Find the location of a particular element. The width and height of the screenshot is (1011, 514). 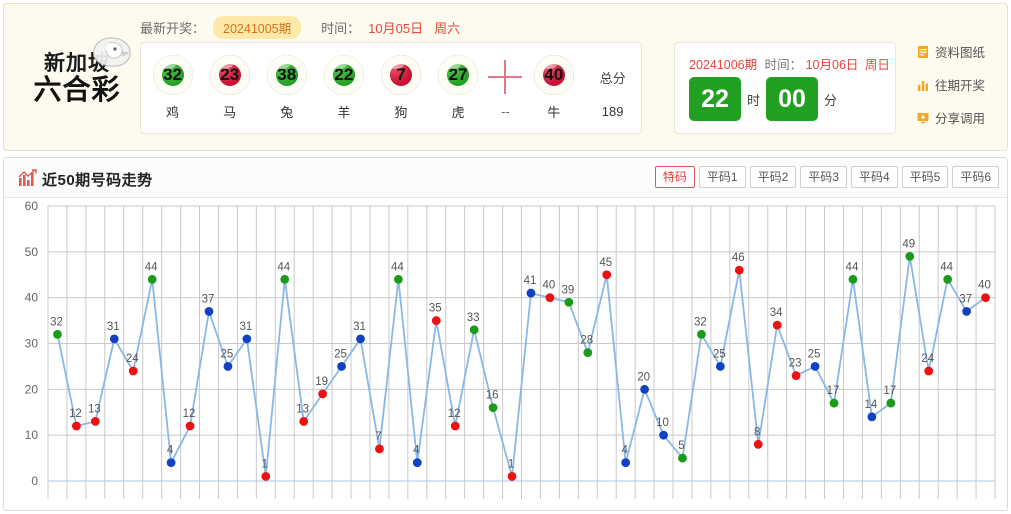

ball-cell: 22 羊 is located at coordinates (343, 88).